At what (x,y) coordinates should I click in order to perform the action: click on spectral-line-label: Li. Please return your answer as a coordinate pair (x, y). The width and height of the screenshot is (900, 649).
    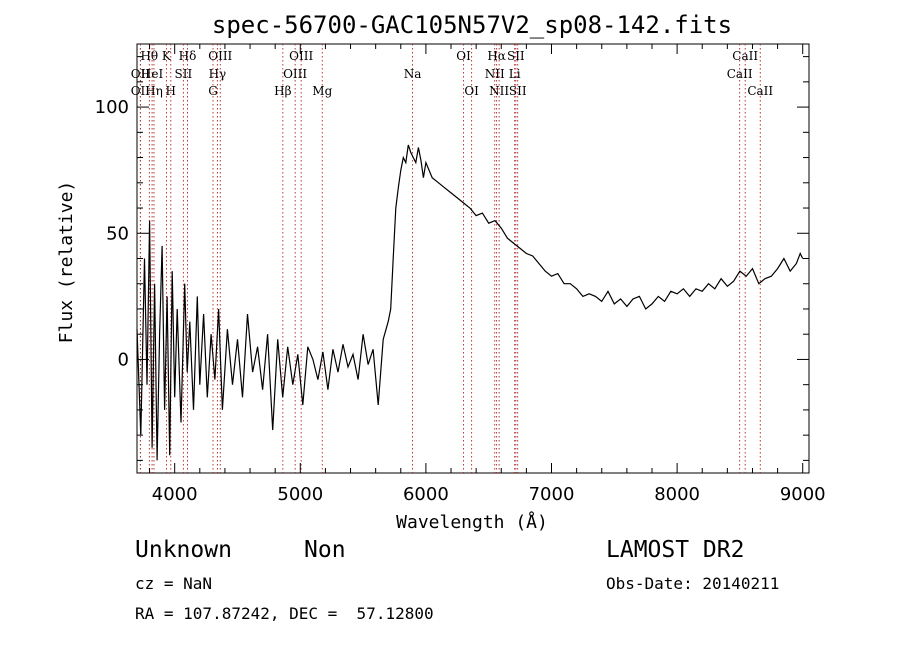
    Looking at the image, I should click on (515, 74).